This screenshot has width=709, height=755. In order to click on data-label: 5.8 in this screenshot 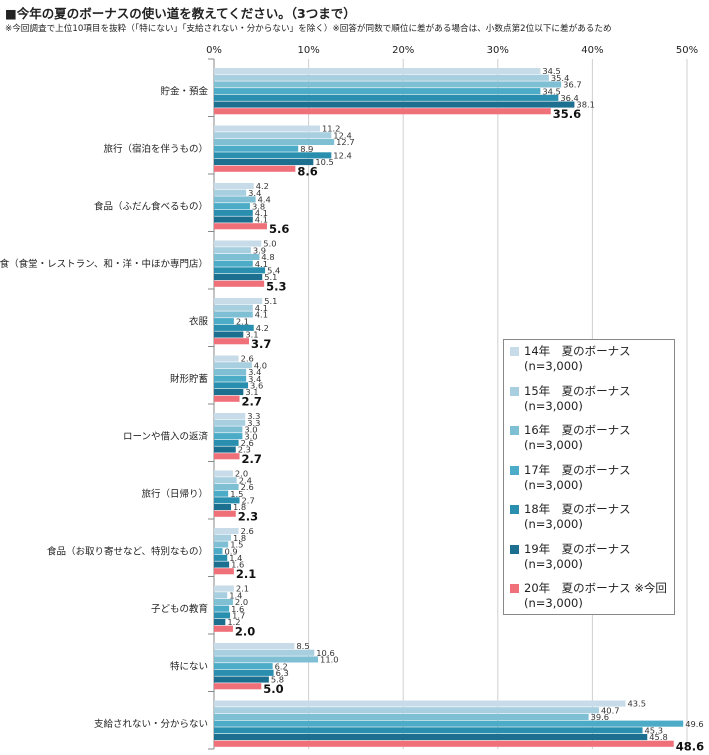, I will do `click(277, 680)`.